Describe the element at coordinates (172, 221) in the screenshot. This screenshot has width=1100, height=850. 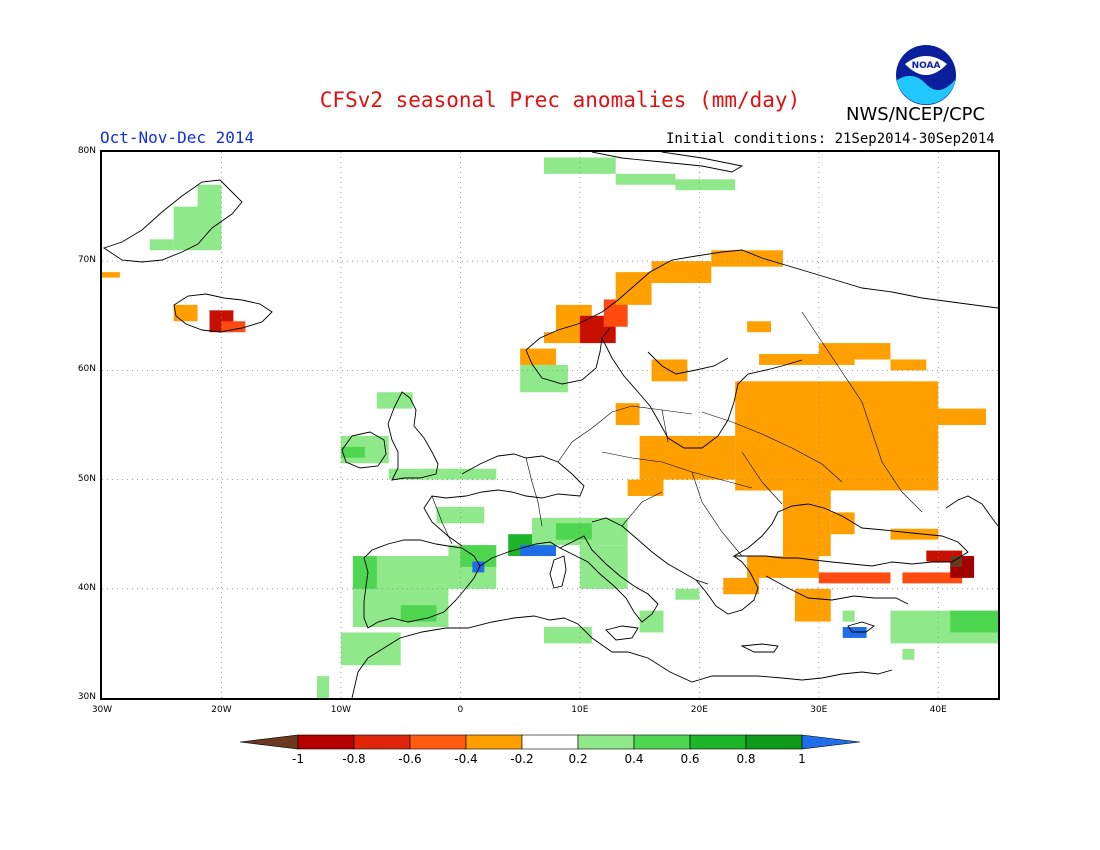
I see `coastline-greenland` at that location.